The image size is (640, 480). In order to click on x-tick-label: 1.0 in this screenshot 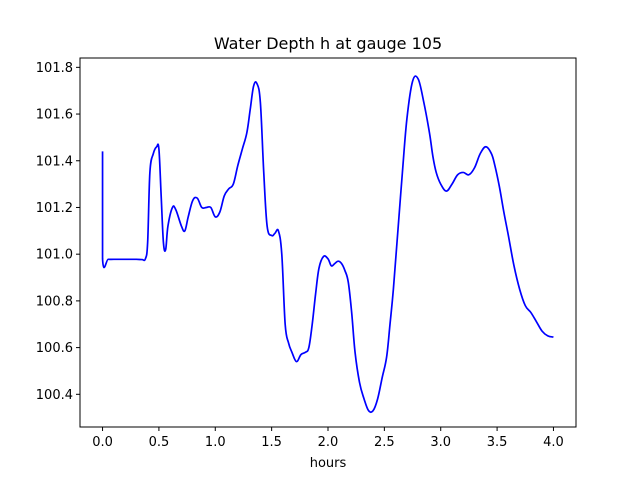, I will do `click(215, 442)`.